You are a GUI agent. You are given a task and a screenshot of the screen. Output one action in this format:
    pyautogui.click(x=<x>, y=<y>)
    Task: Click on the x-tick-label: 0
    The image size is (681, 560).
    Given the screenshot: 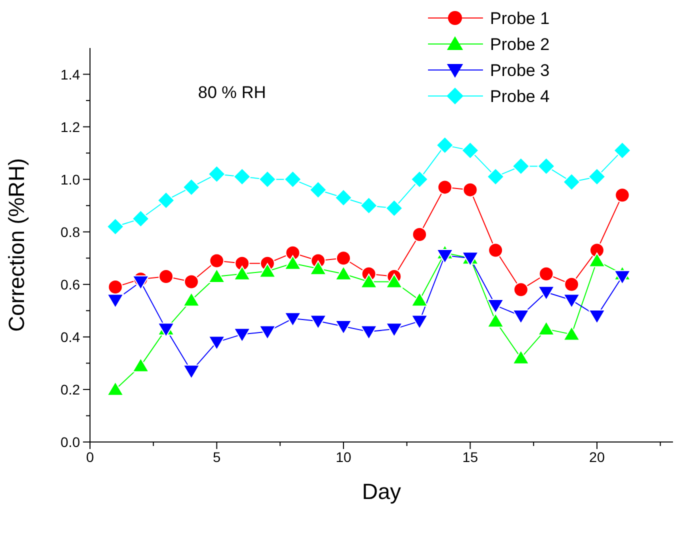 What is the action you would take?
    pyautogui.click(x=90, y=457)
    